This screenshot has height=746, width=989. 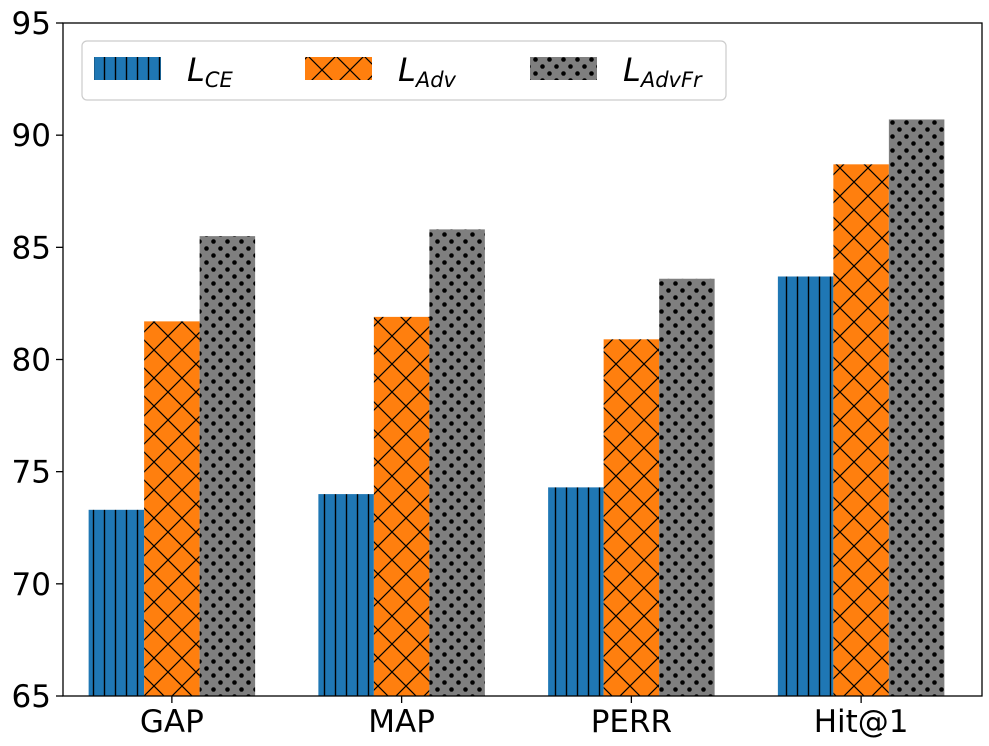 What do you see at coordinates (31, 136) in the screenshot?
I see `y-tick-label: 90` at bounding box center [31, 136].